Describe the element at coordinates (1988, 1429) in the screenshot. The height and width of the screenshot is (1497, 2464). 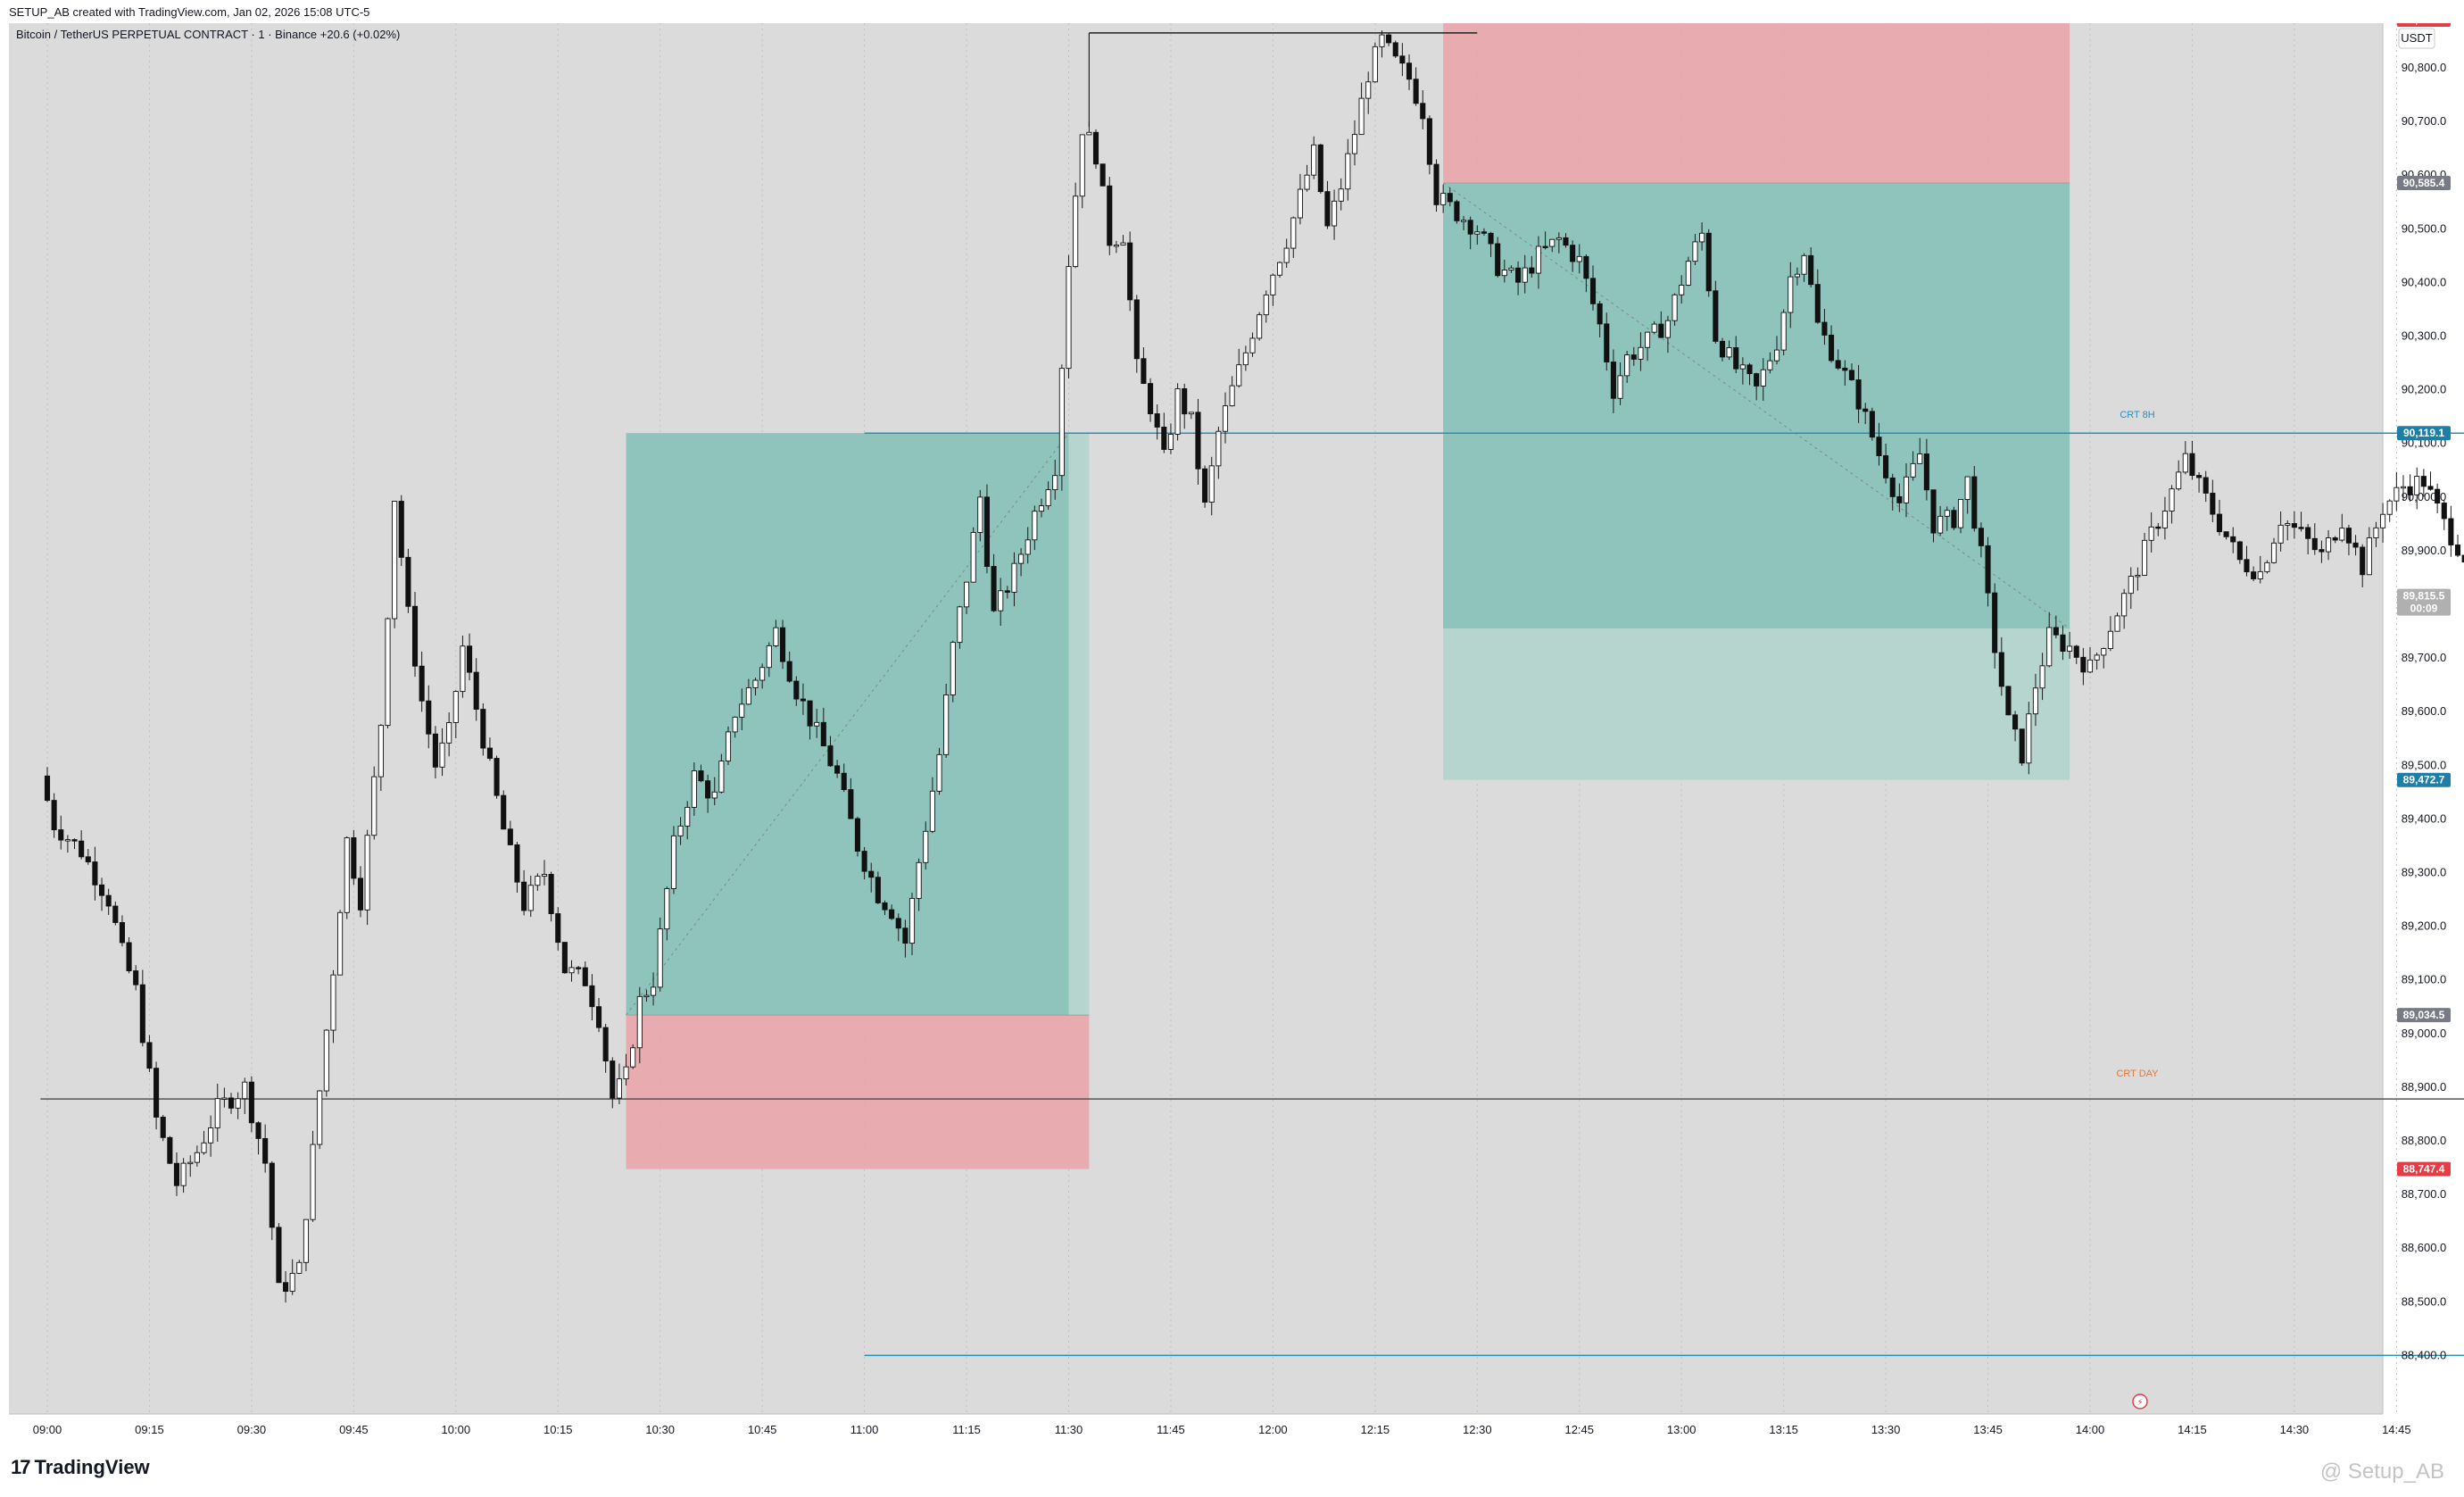
I see `time-tick-label: 13:45` at that location.